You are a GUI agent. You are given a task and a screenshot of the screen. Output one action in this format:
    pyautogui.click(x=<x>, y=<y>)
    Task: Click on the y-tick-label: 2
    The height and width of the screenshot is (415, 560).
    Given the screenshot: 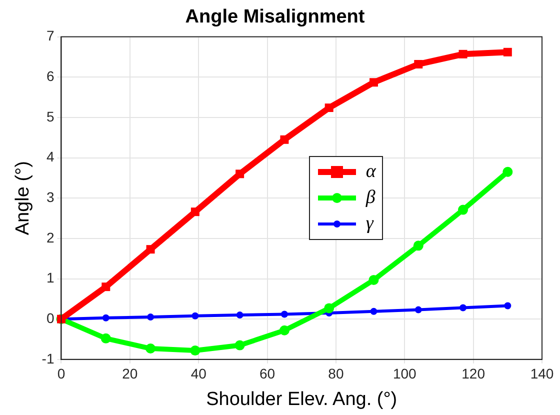 What is the action you would take?
    pyautogui.click(x=50, y=237)
    